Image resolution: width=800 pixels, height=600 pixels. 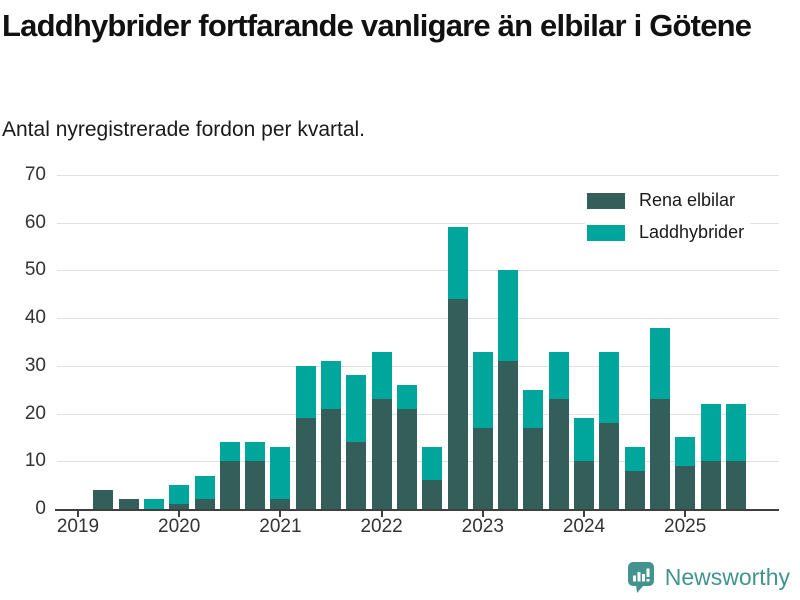 What do you see at coordinates (184, 129) in the screenshot?
I see `page-subtitle: Antal nyregistrerade fordon per kvartal.` at bounding box center [184, 129].